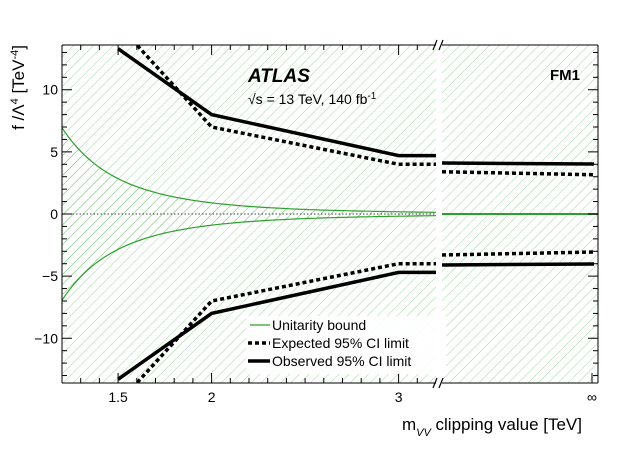 The width and height of the screenshot is (631, 453). What do you see at coordinates (492, 427) in the screenshot?
I see `x-axis-title: mVV clipping value [TeV]` at bounding box center [492, 427].